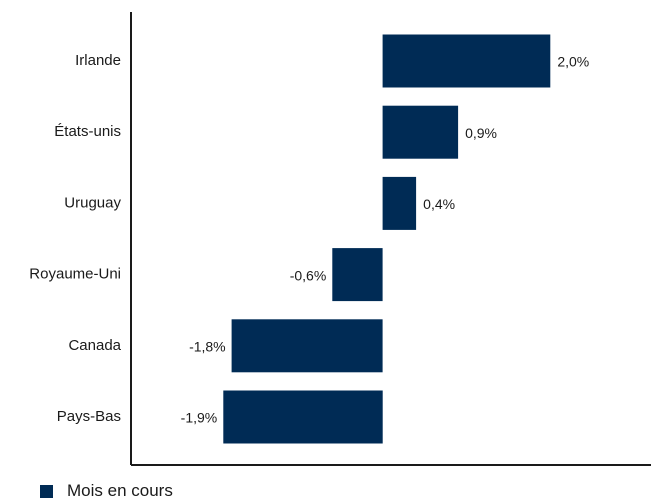 The height and width of the screenshot is (501, 651). What do you see at coordinates (87, 131) in the screenshot?
I see `category-label: États-unis` at bounding box center [87, 131].